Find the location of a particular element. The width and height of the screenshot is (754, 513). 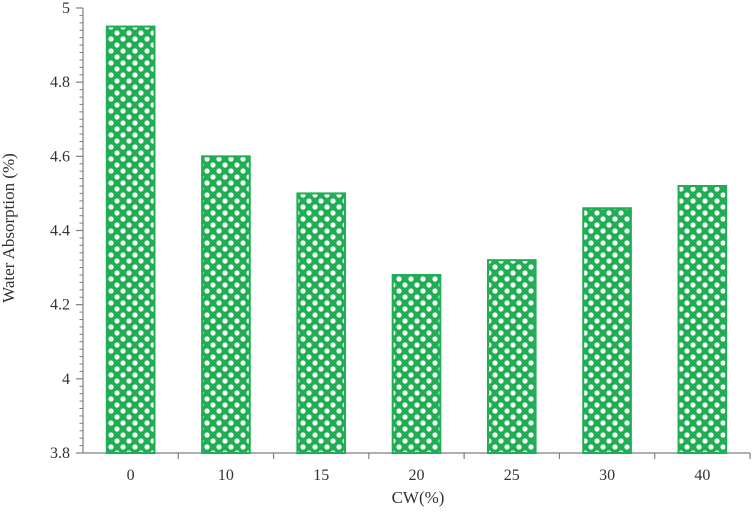

x-tick-label: 15 is located at coordinates (321, 475).